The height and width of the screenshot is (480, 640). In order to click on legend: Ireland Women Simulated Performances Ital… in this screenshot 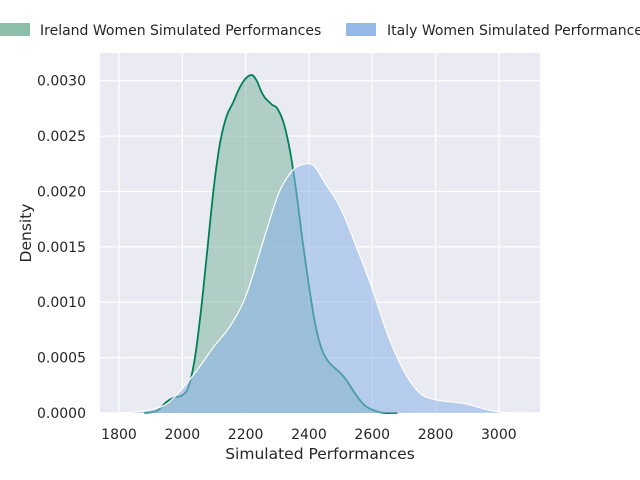, I will do `click(320, 31)`.